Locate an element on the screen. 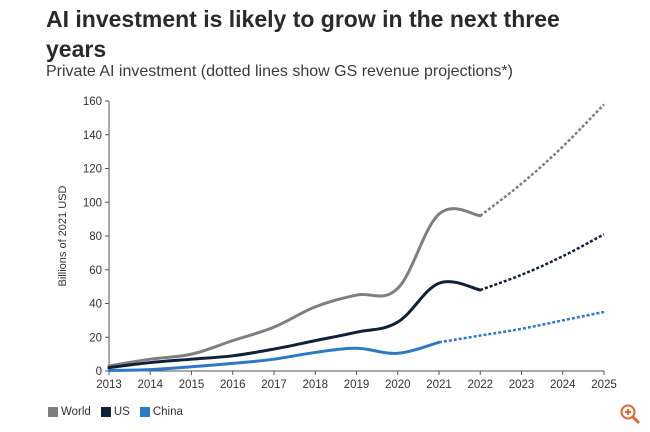  legend: World US China is located at coordinates (120, 412).